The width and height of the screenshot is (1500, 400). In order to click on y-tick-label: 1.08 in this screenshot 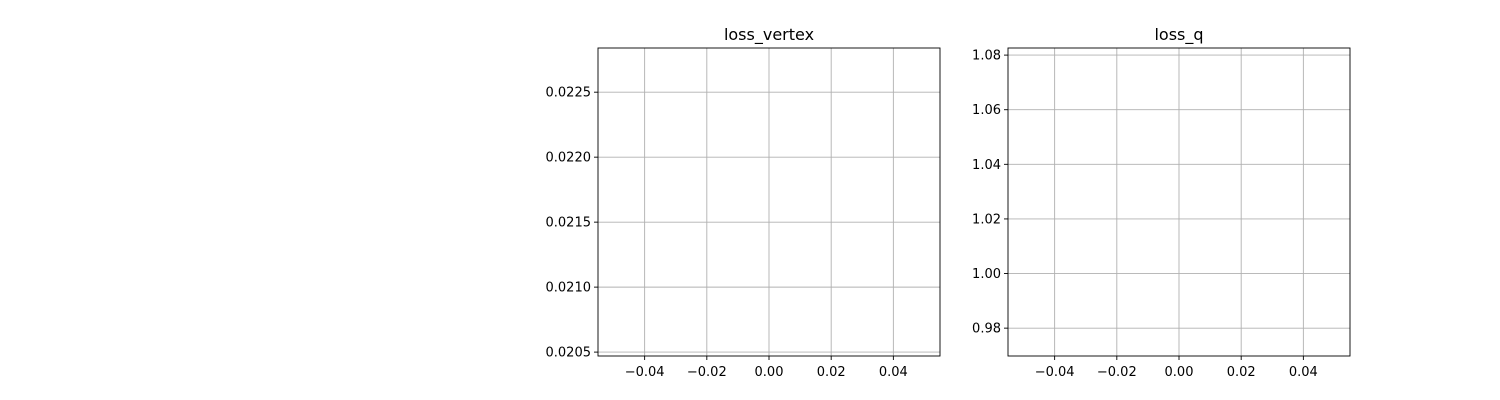, I will do `click(986, 56)`.